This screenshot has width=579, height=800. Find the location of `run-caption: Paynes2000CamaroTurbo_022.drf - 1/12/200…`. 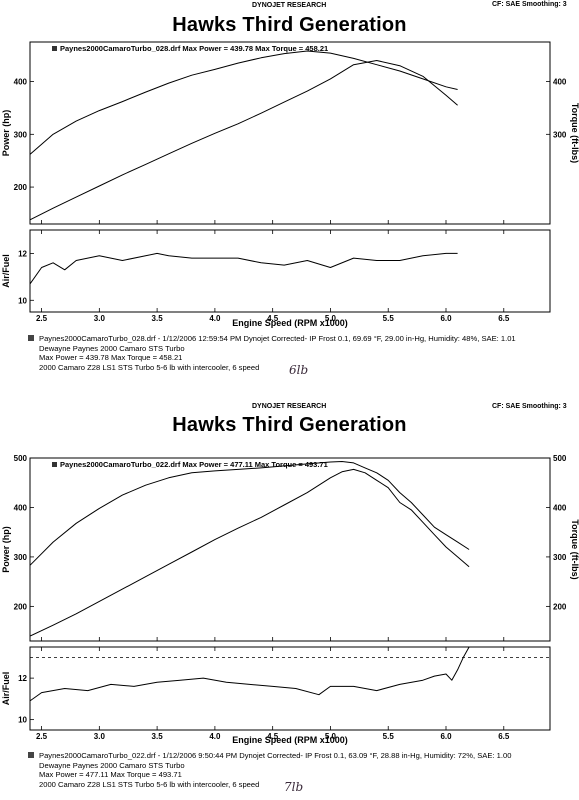

run-caption: Paynes2000CamaroTurbo_022.drf - 1/12/200… is located at coordinates (269, 770).